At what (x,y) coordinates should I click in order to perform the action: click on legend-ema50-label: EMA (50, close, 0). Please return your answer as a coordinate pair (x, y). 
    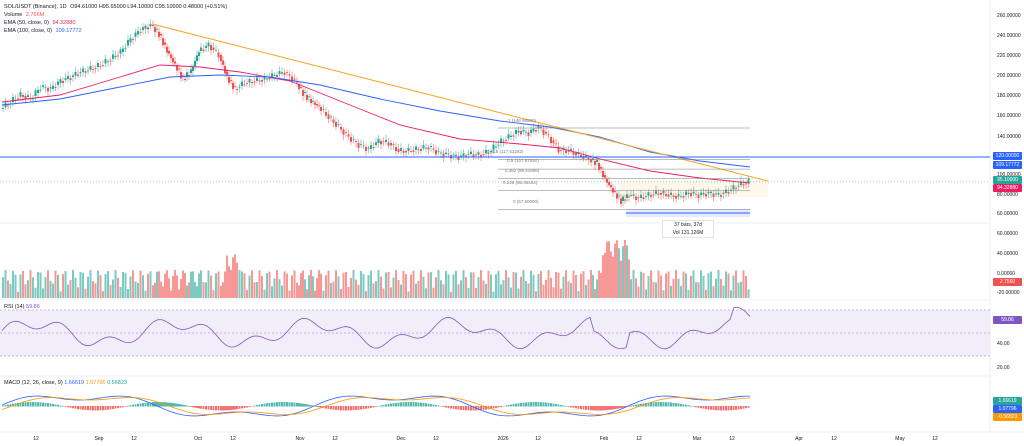
    Looking at the image, I should click on (26, 23).